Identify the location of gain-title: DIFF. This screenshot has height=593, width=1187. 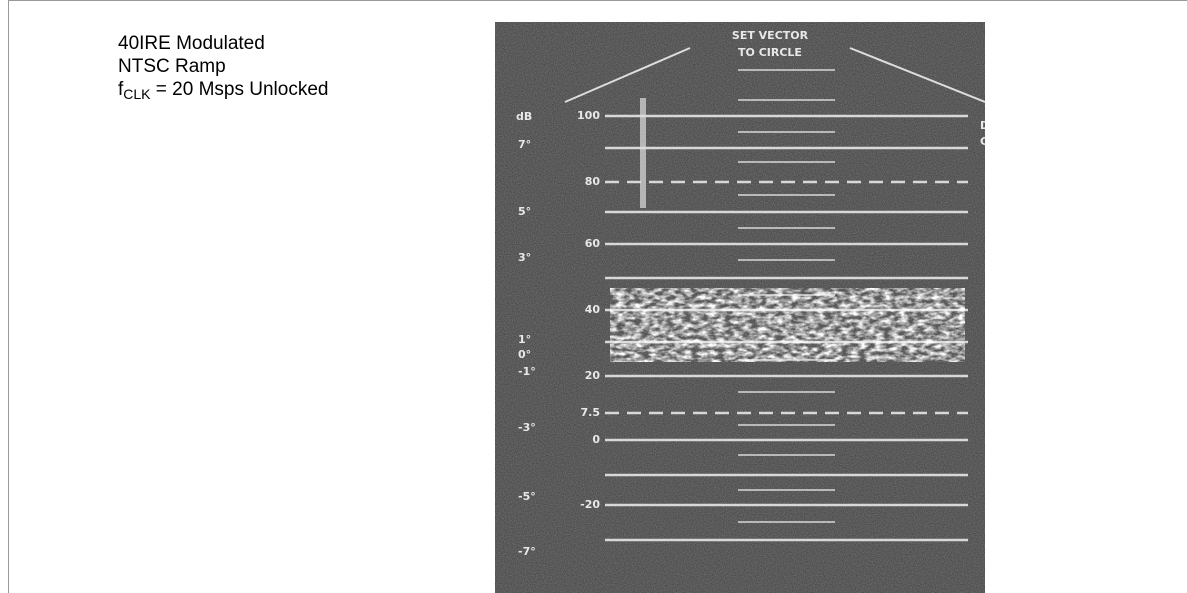
(982, 125).